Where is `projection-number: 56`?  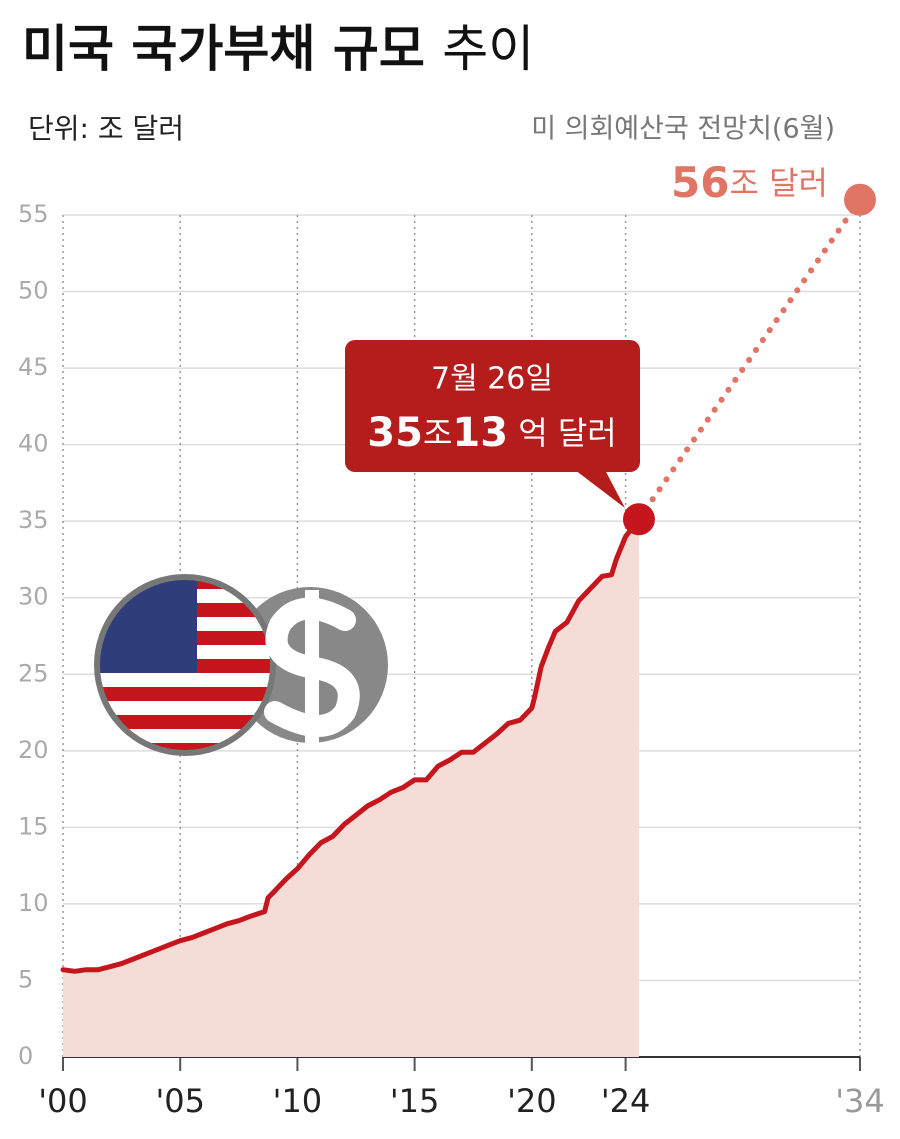 projection-number: 56 is located at coordinates (700, 182).